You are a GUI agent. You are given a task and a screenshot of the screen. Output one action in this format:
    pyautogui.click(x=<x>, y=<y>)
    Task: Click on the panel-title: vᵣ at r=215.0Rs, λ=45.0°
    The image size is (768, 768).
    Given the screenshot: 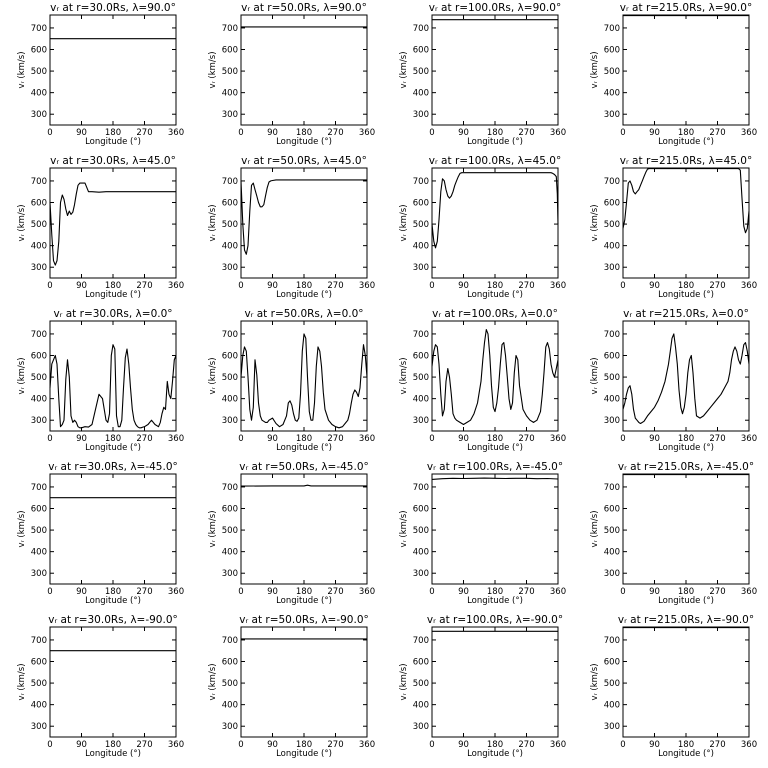 What is the action you would take?
    pyautogui.click(x=686, y=161)
    